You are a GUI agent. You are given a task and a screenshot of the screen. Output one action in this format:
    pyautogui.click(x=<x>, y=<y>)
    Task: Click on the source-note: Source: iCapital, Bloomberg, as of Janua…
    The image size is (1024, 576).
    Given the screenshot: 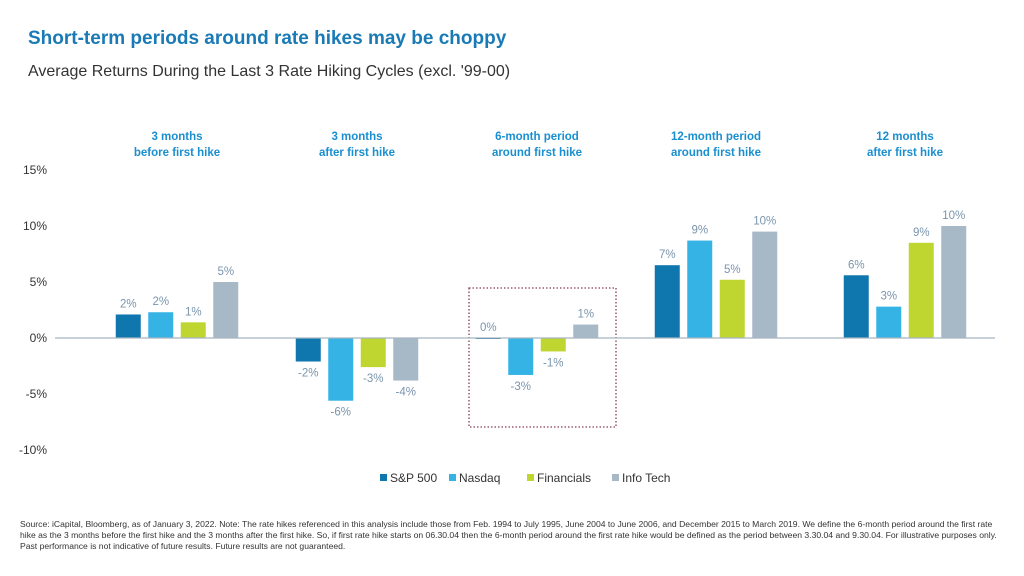 What is the action you would take?
    pyautogui.click(x=508, y=535)
    